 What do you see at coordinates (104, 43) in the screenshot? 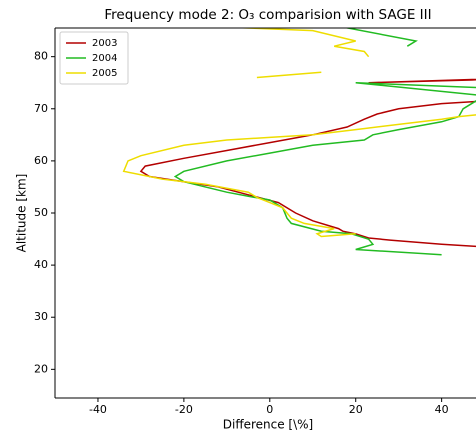
I see `legend-label: 2003` at bounding box center [104, 43].